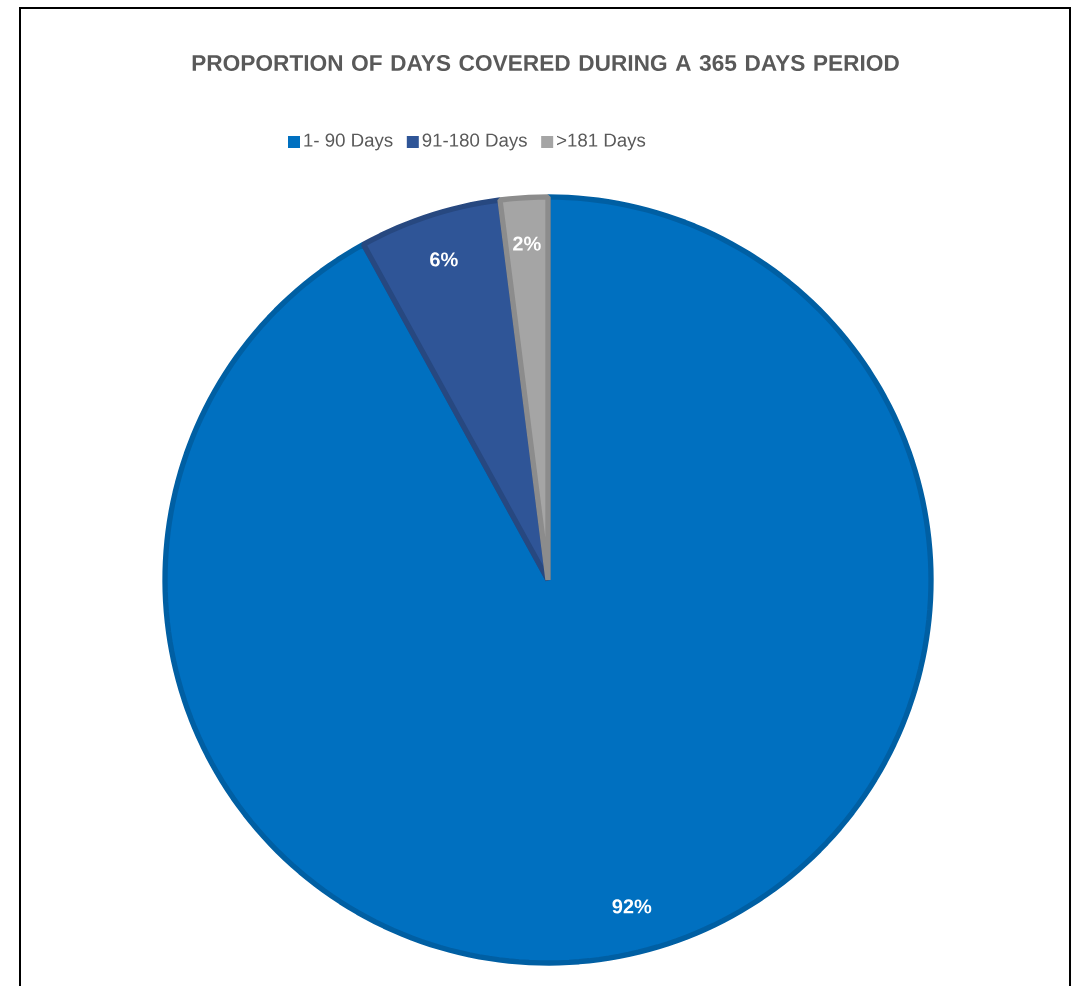  I want to click on legend-label: 91-180 Days, so click(474, 142).